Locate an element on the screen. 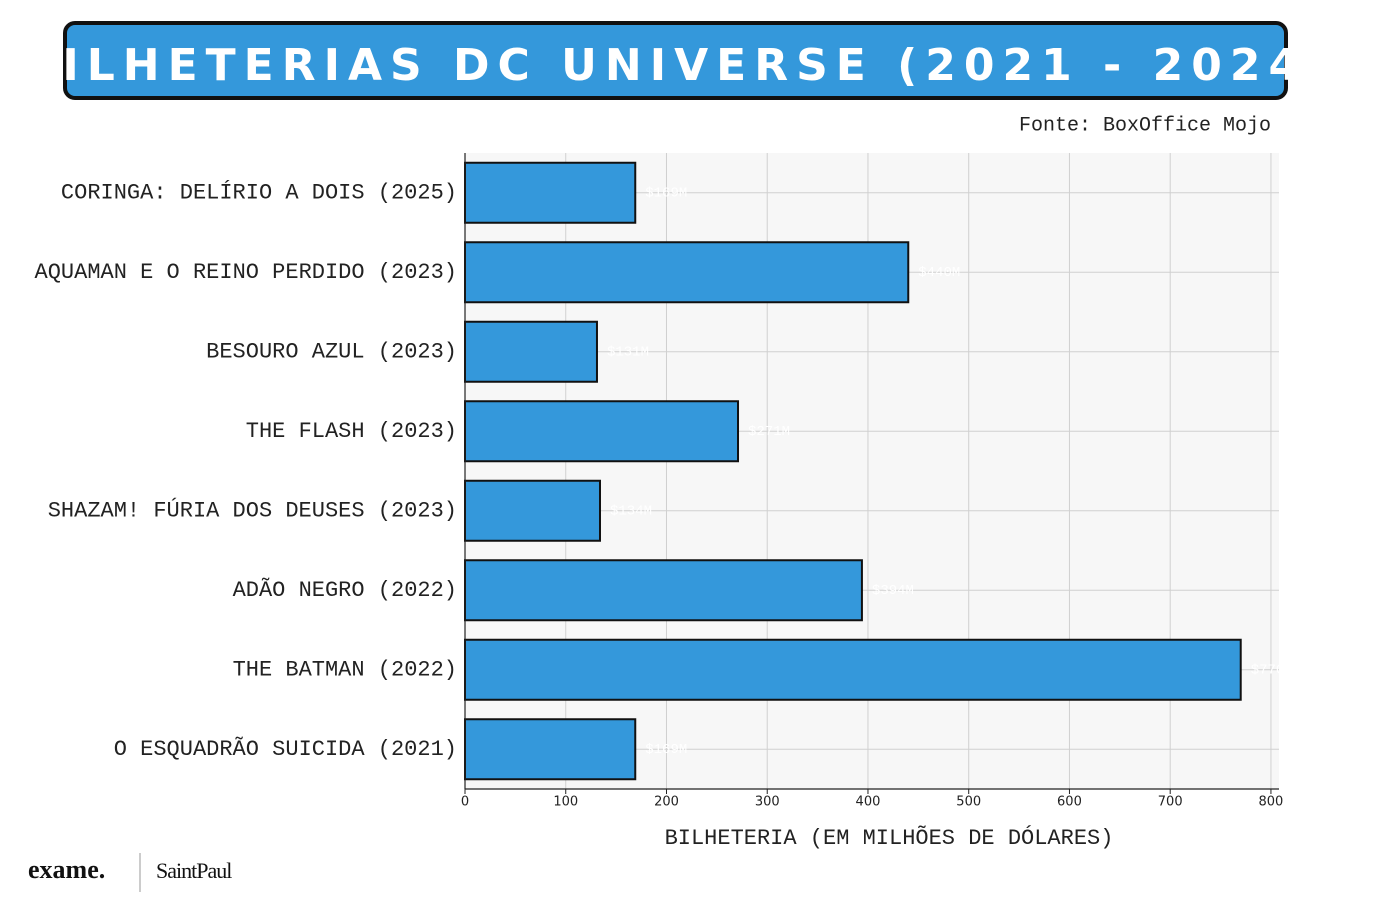  value-label: $770M is located at coordinates (1272, 670).